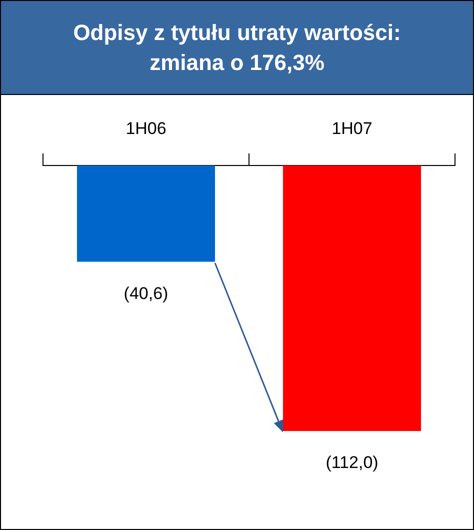  I want to click on x-tick-label: 1H06, so click(146, 128).